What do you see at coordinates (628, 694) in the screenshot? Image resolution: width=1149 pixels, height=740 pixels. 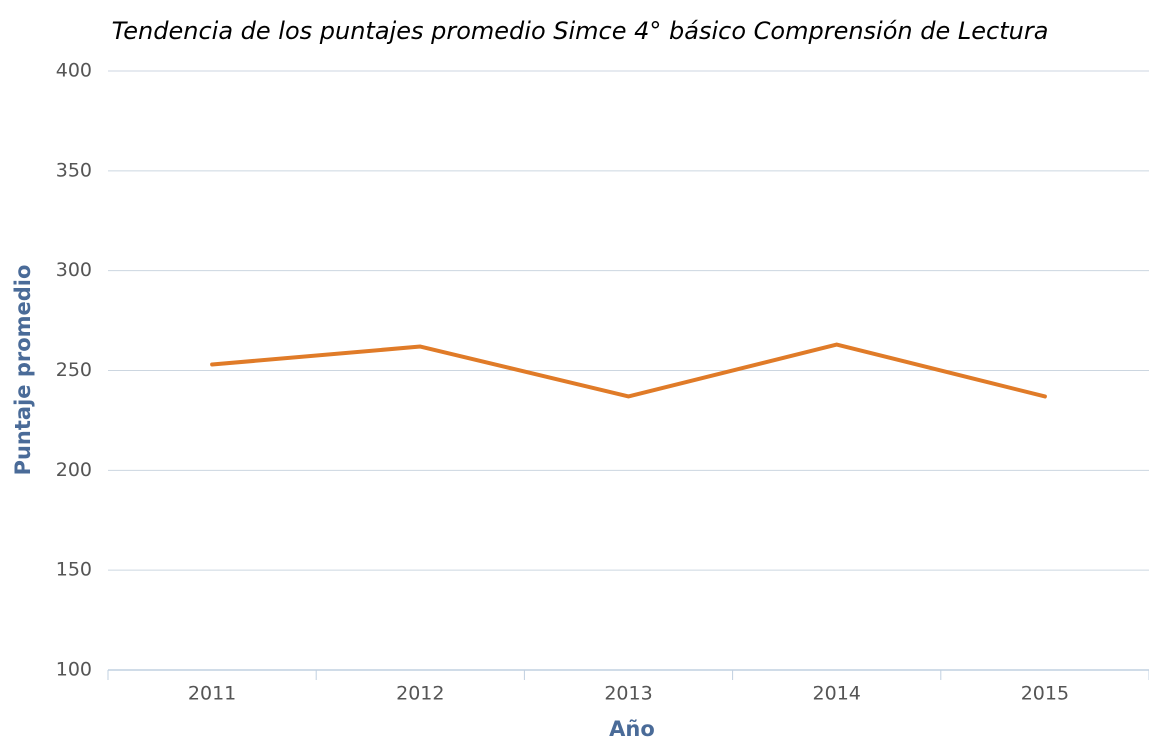 I see `x-tick-label: 2013` at bounding box center [628, 694].